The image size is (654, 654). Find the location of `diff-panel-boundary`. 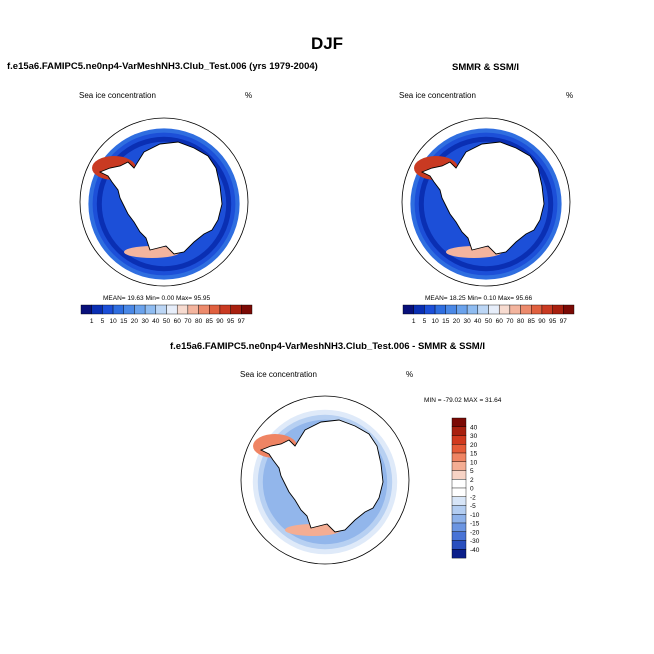

diff-panel-boundary is located at coordinates (325, 480).